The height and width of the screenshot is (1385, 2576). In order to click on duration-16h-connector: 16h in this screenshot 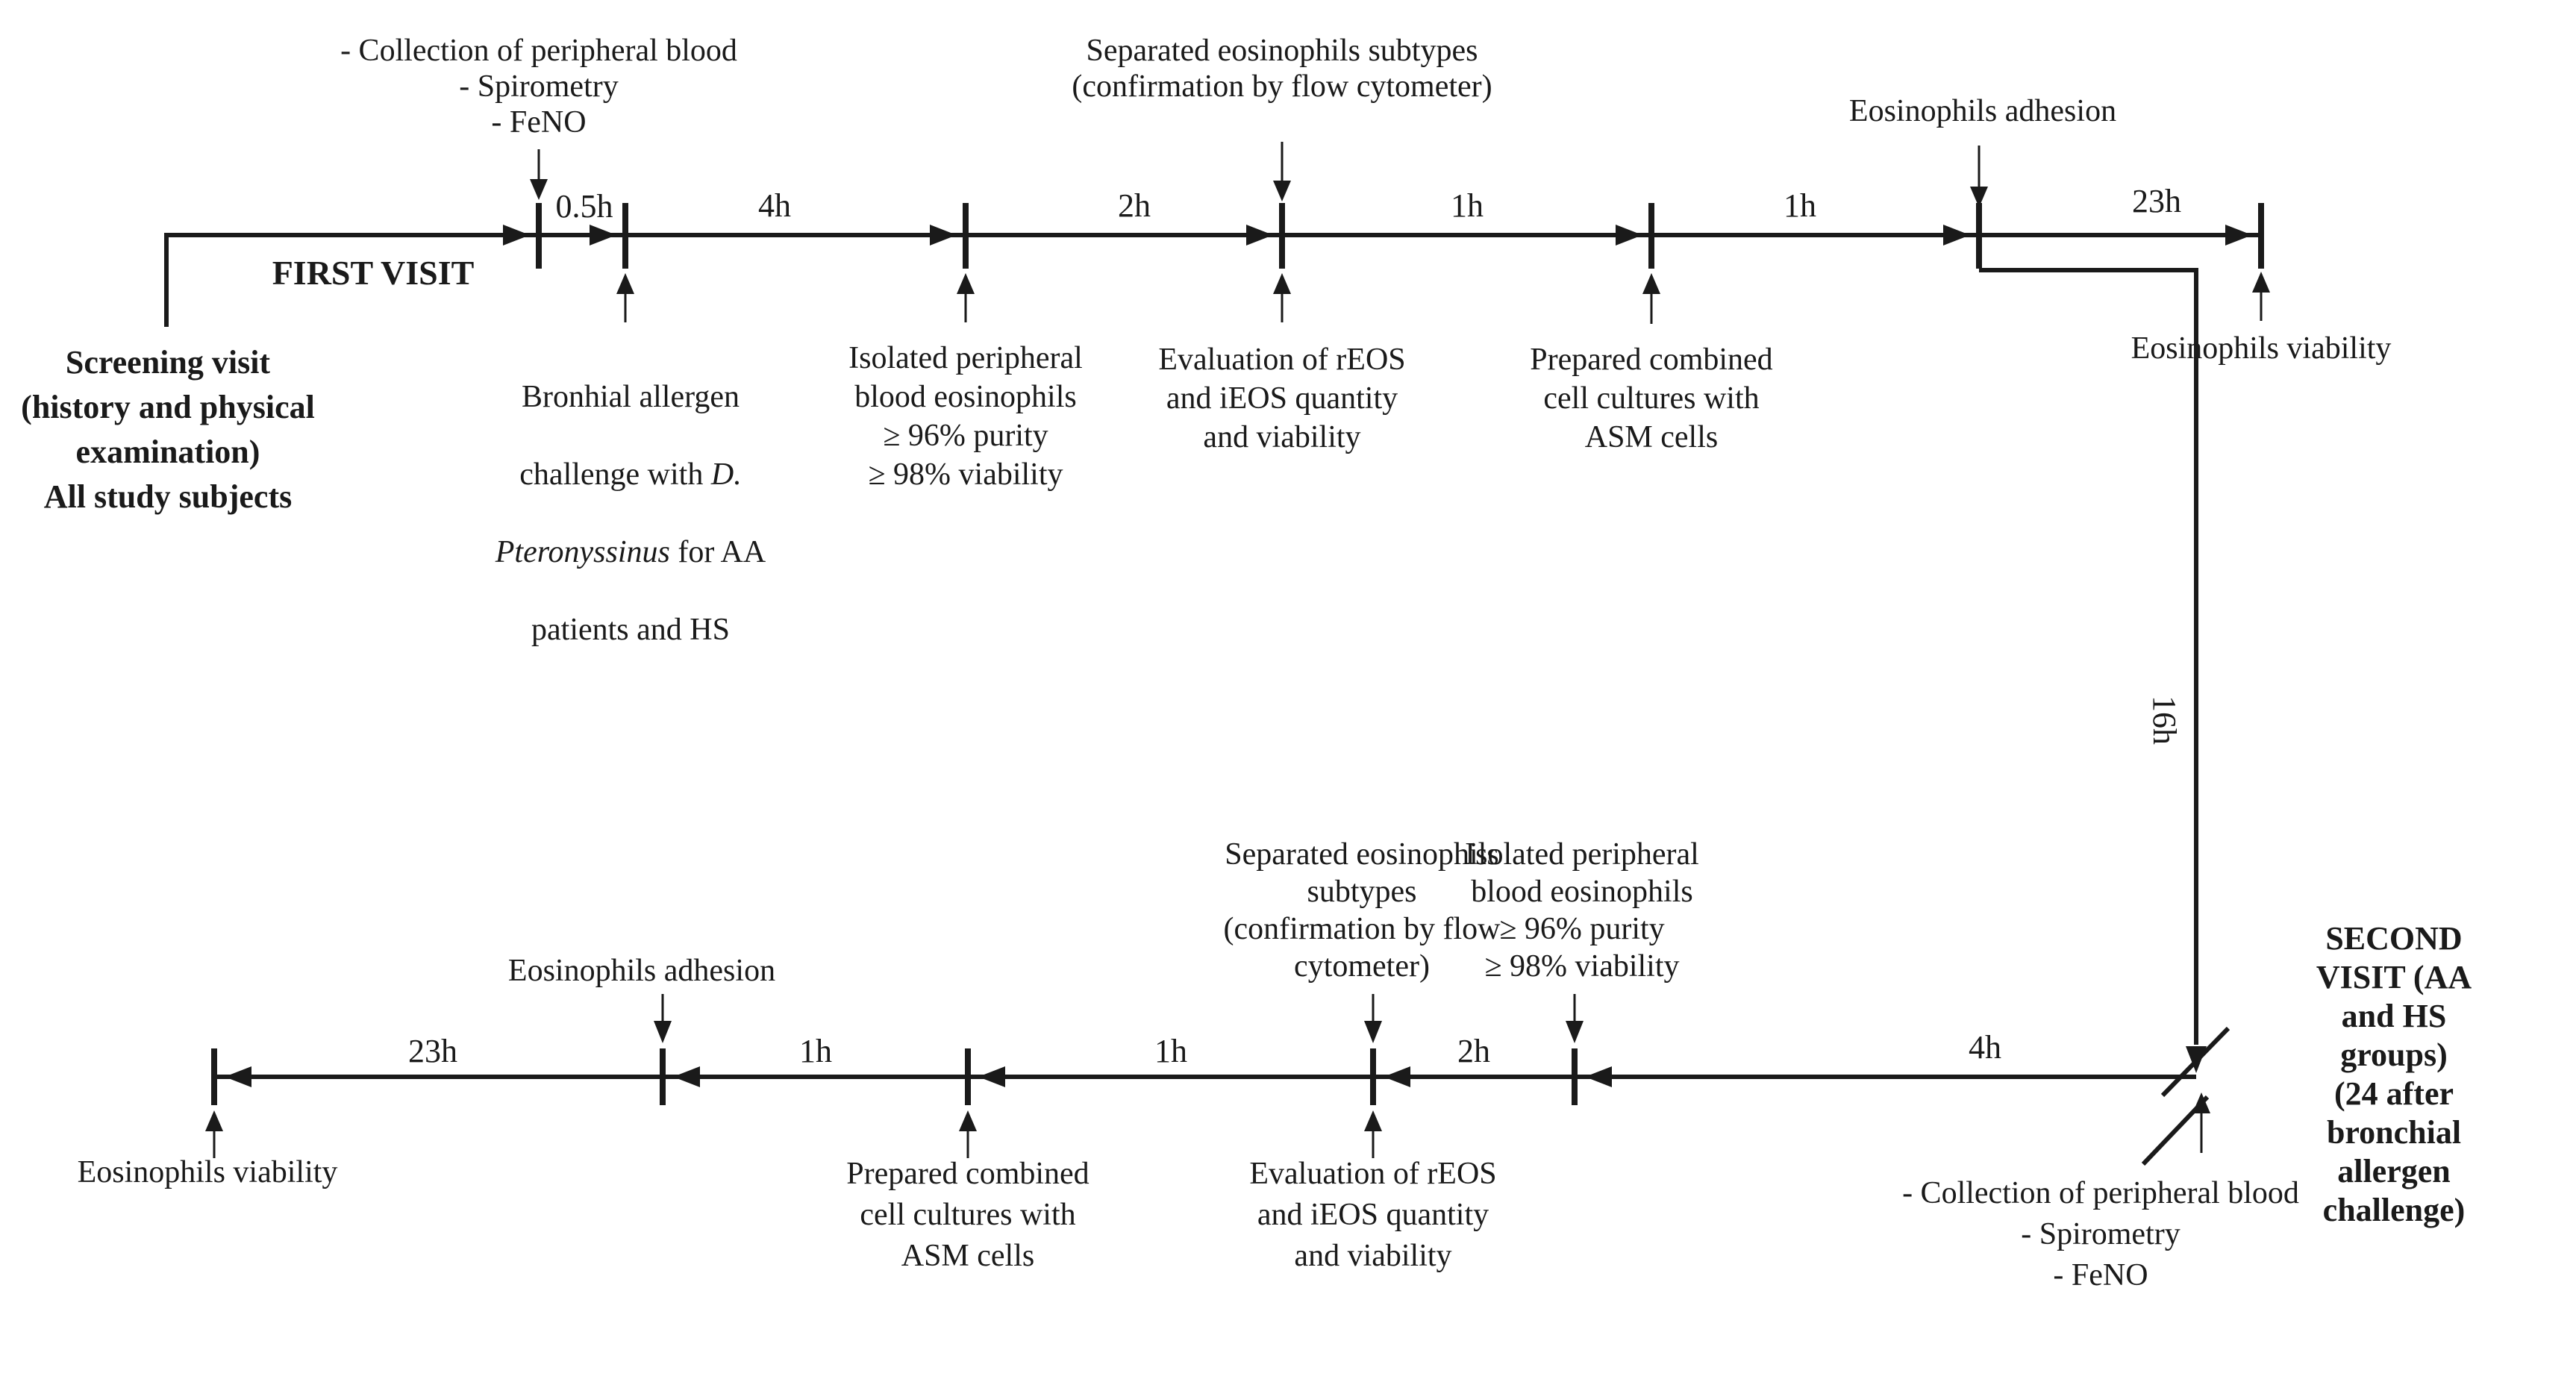, I will do `click(2164, 720)`.